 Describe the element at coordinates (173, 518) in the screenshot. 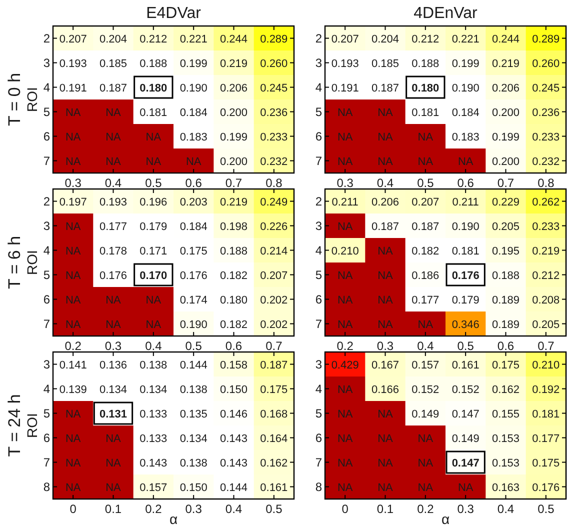

I see `x-axis-title: α` at that location.